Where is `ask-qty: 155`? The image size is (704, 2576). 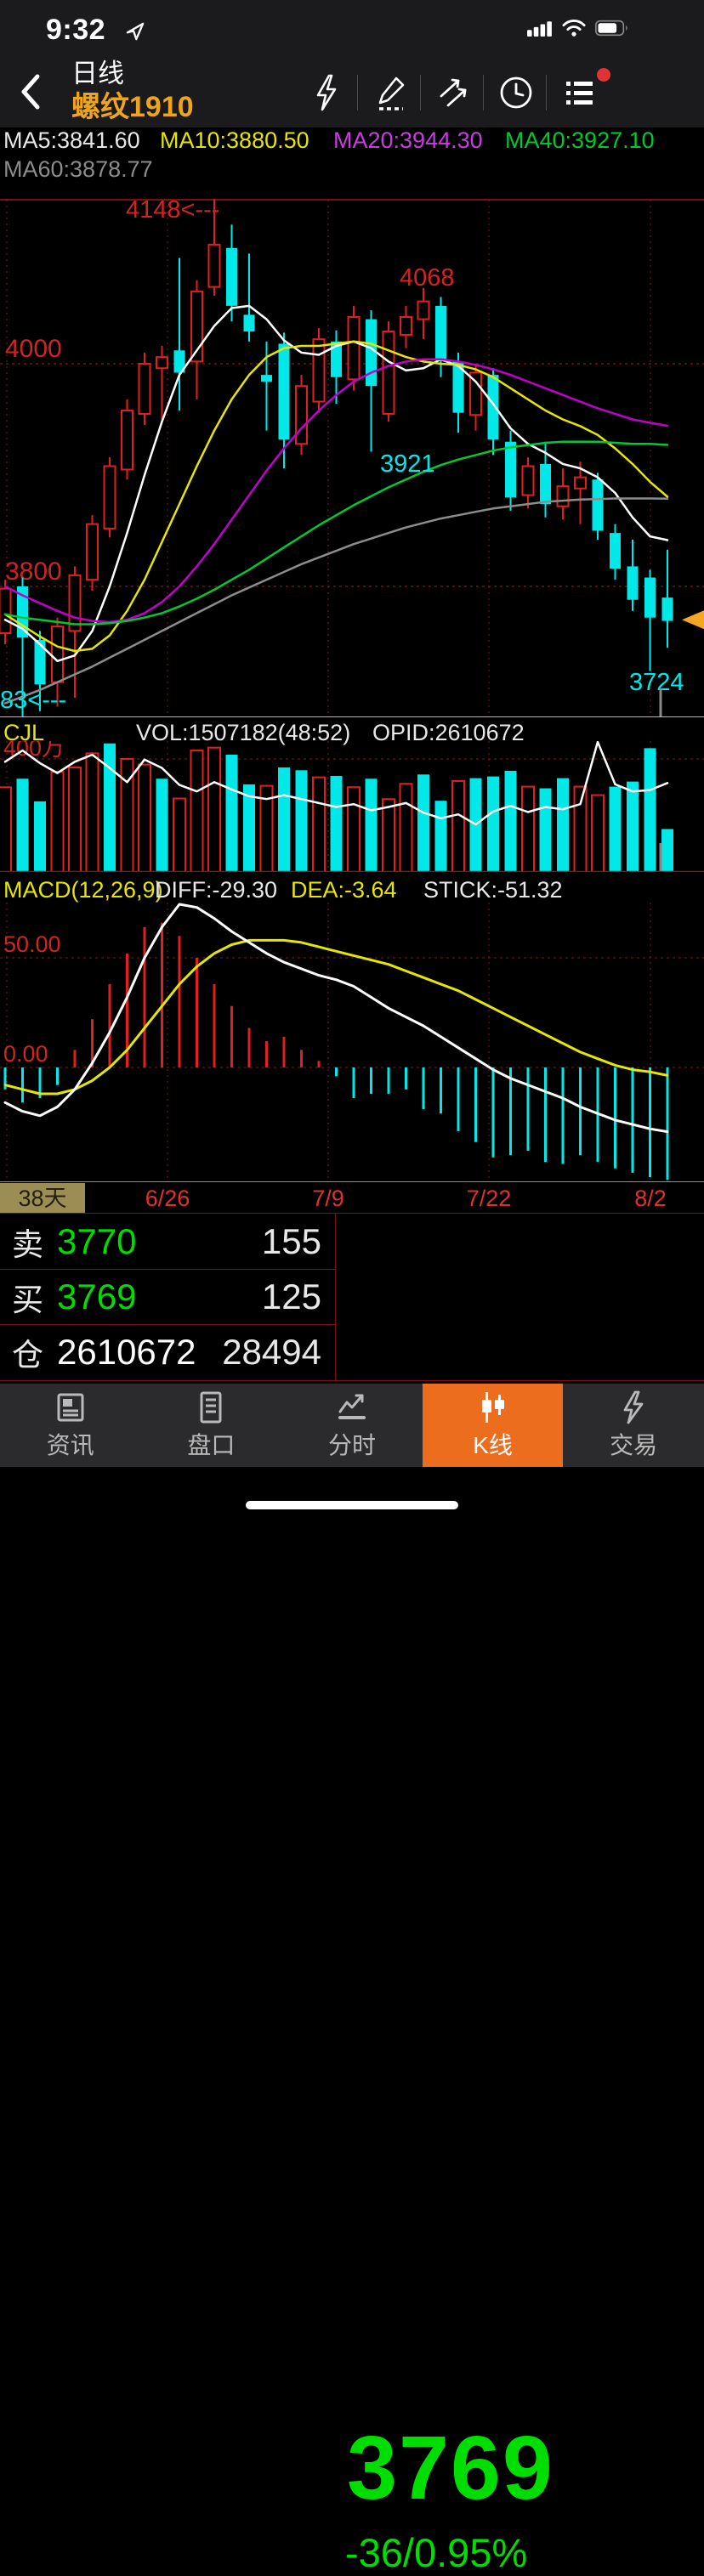 ask-qty: 155 is located at coordinates (291, 1240).